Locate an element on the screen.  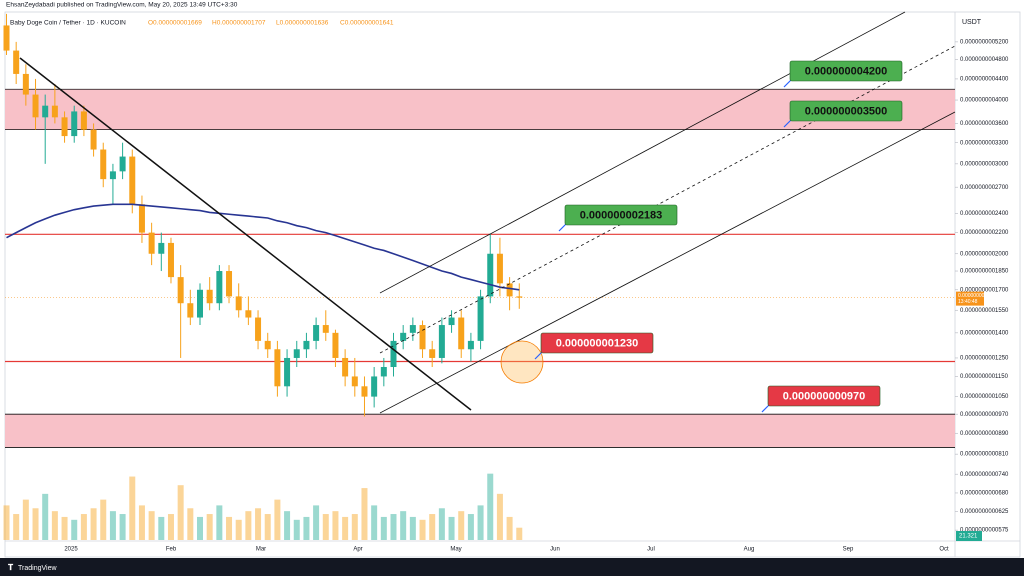
y-tick-label: 0.0000000005200 is located at coordinates (984, 42).